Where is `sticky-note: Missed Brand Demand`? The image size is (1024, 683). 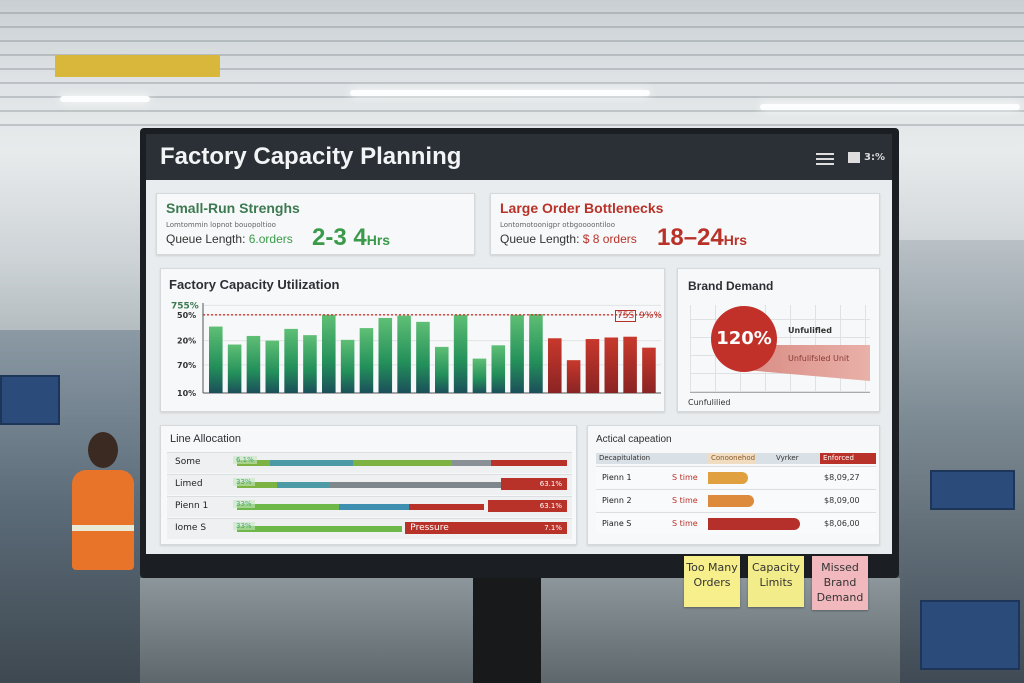
sticky-note: Missed Brand Demand is located at coordinates (840, 583).